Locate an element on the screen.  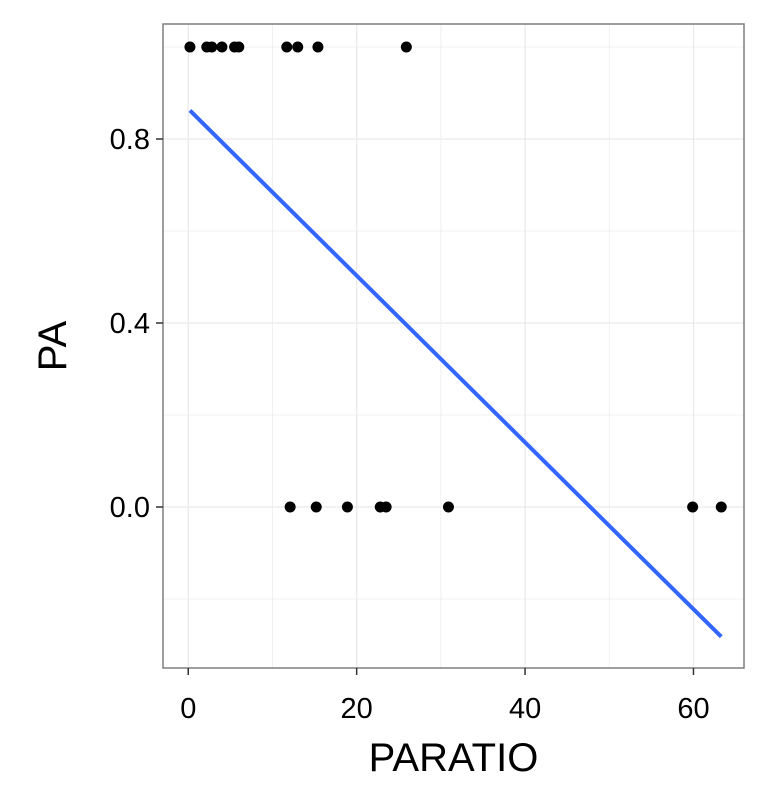
y-tick-label: 0.0 is located at coordinates (130, 508).